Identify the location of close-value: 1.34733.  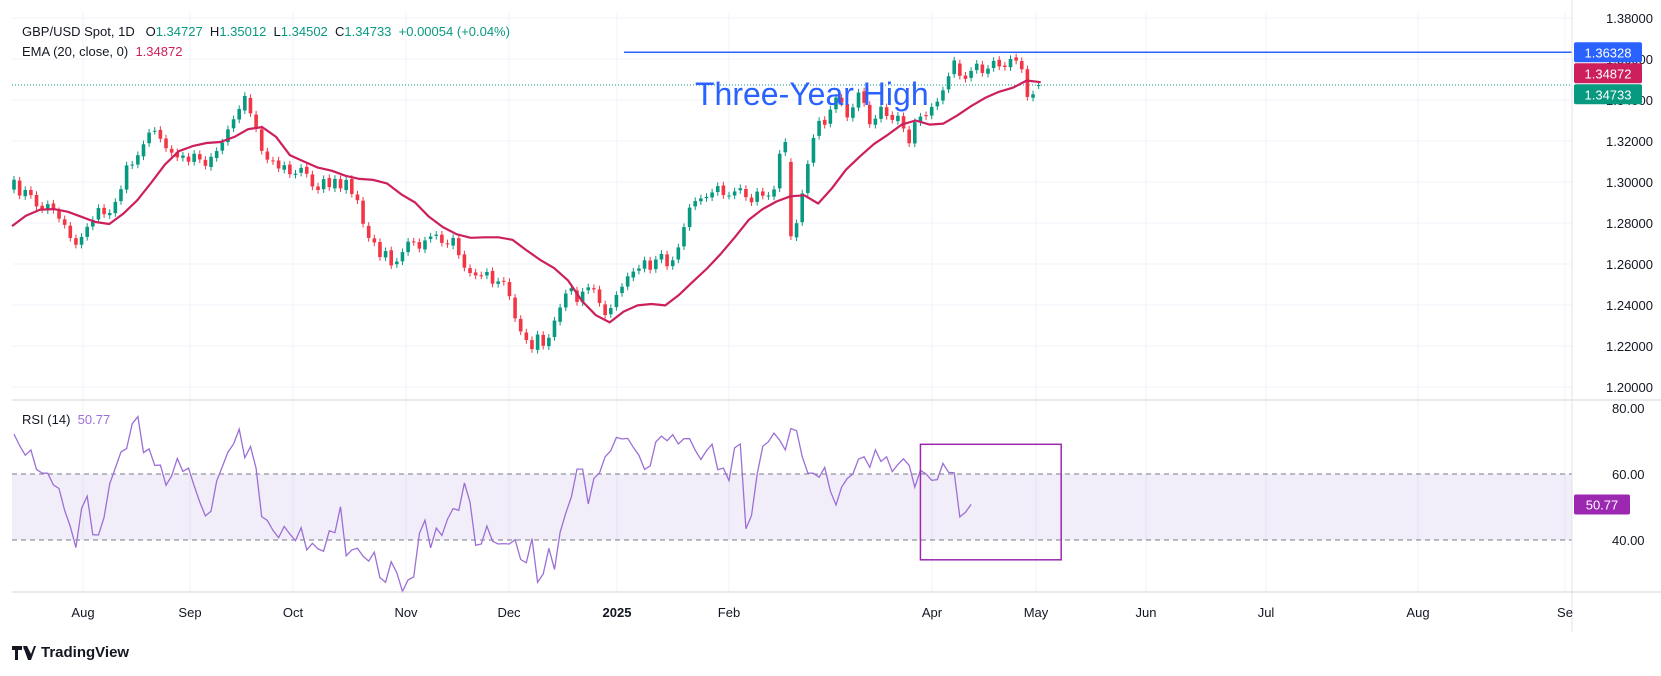
(368, 31).